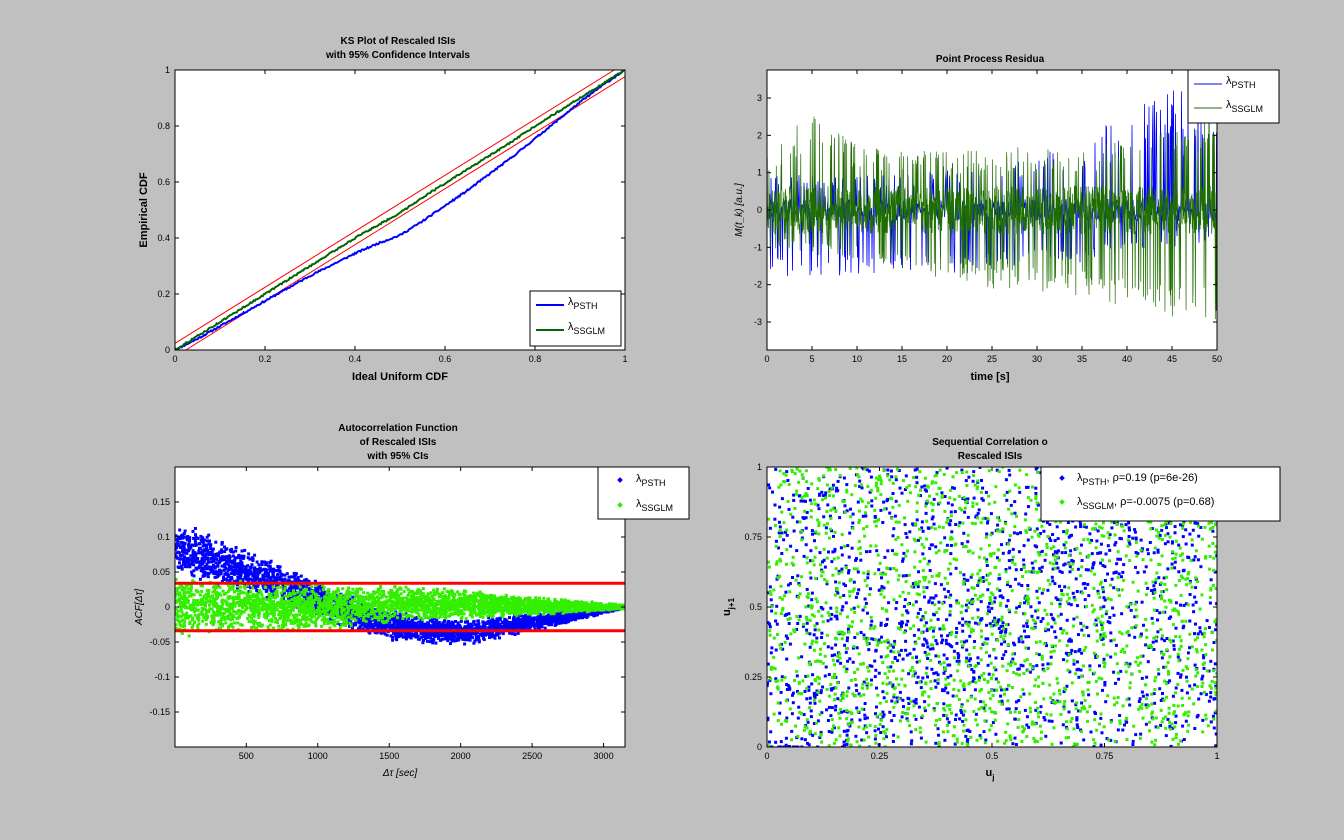  I want to click on residual-x-tick-label: 15, so click(902, 359).